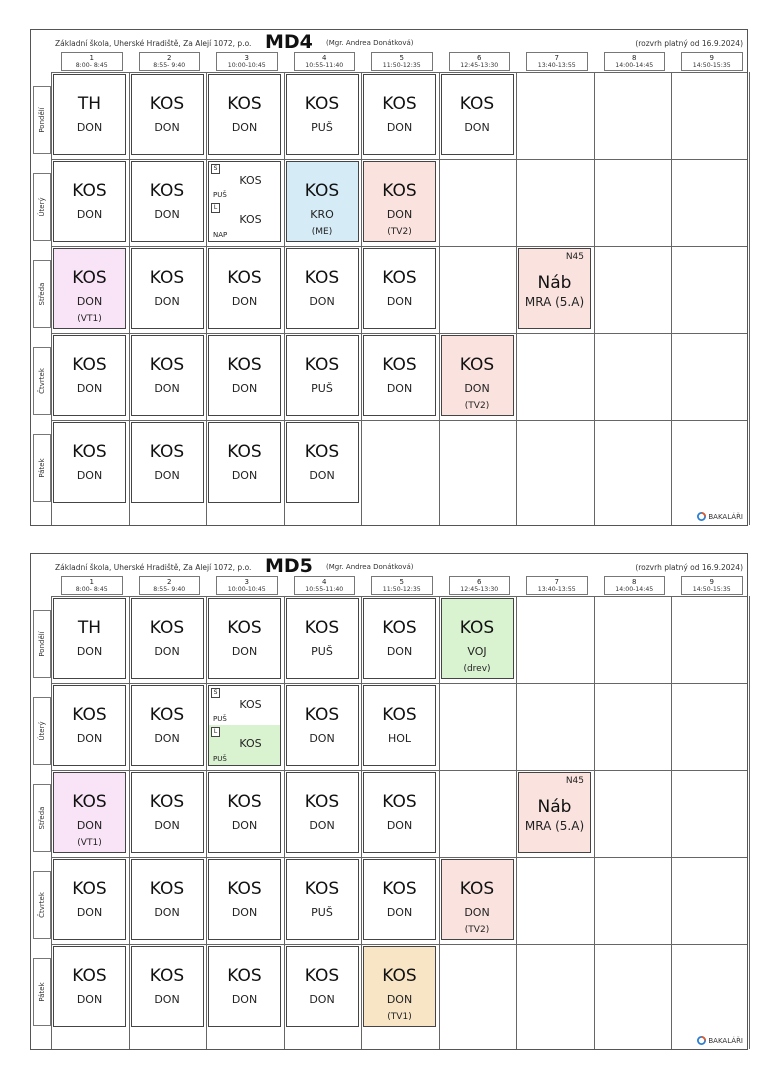  I want to click on lesson-cell: KOS KRO (ME), so click(322, 201).